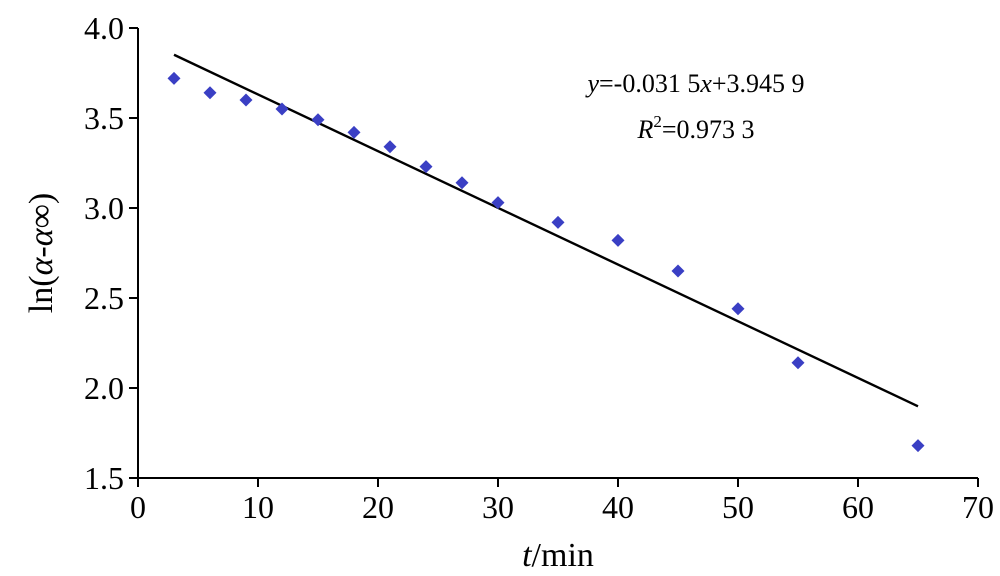 This screenshot has width=1000, height=576. Describe the element at coordinates (41, 265) in the screenshot. I see `y-axis-alpha: α` at that location.